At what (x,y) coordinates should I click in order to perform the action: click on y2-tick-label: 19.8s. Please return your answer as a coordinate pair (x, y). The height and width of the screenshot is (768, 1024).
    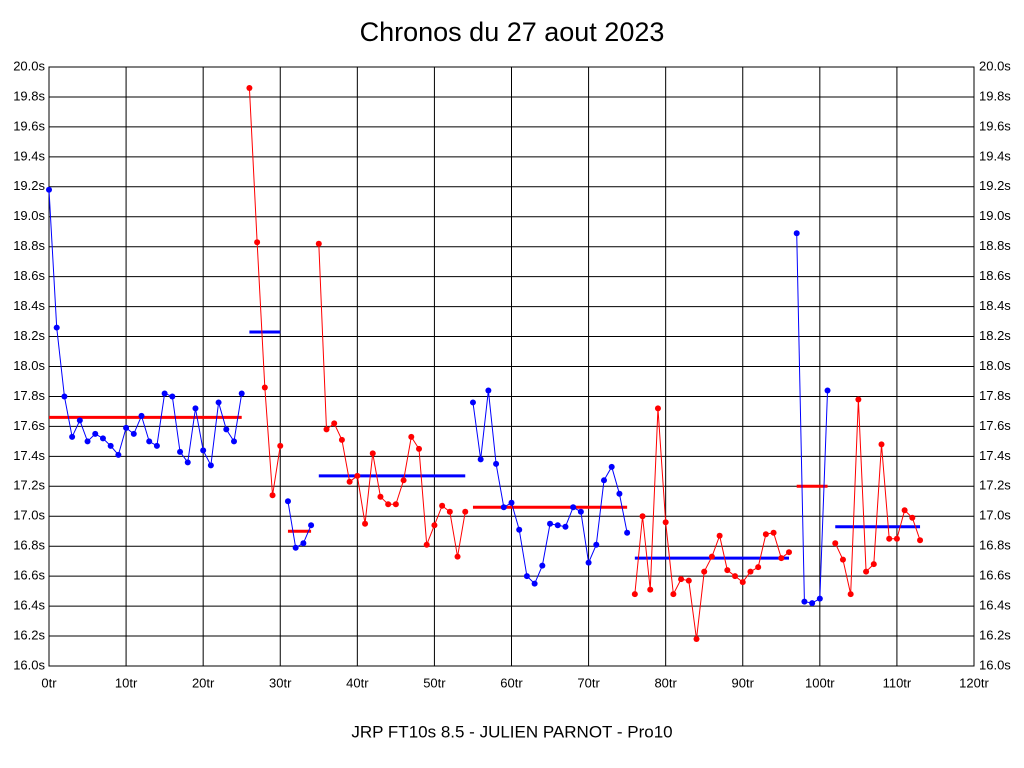
    Looking at the image, I should click on (995, 95).